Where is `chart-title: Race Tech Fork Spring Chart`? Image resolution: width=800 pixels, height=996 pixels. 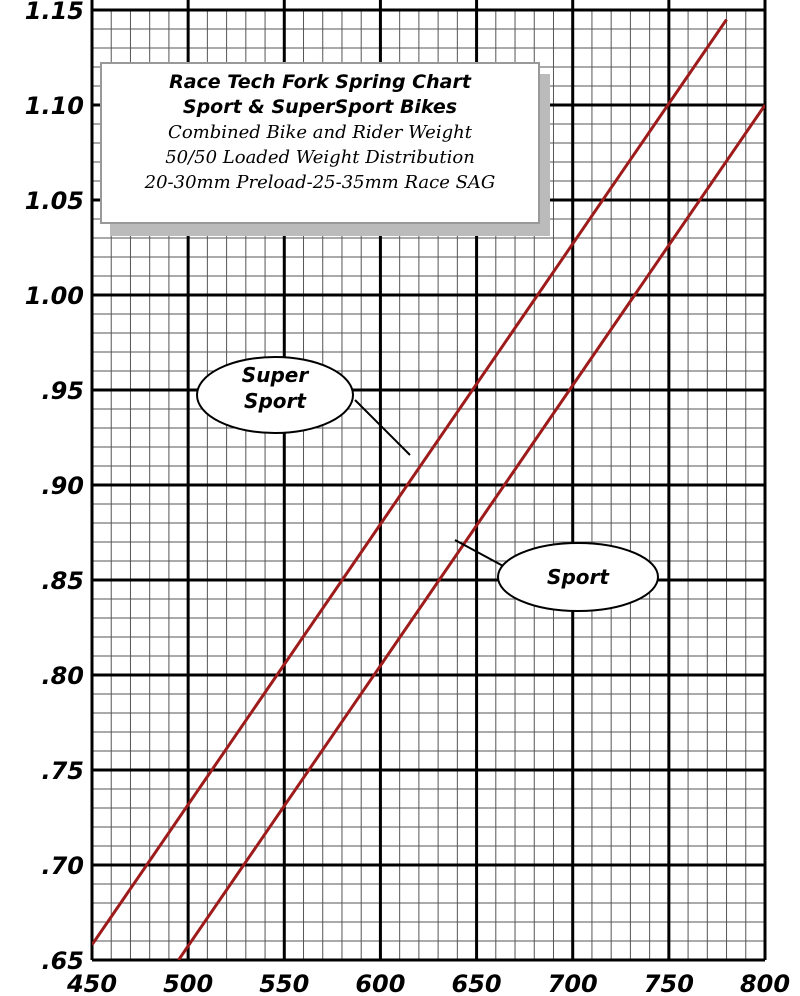 chart-title: Race Tech Fork Spring Chart is located at coordinates (320, 82).